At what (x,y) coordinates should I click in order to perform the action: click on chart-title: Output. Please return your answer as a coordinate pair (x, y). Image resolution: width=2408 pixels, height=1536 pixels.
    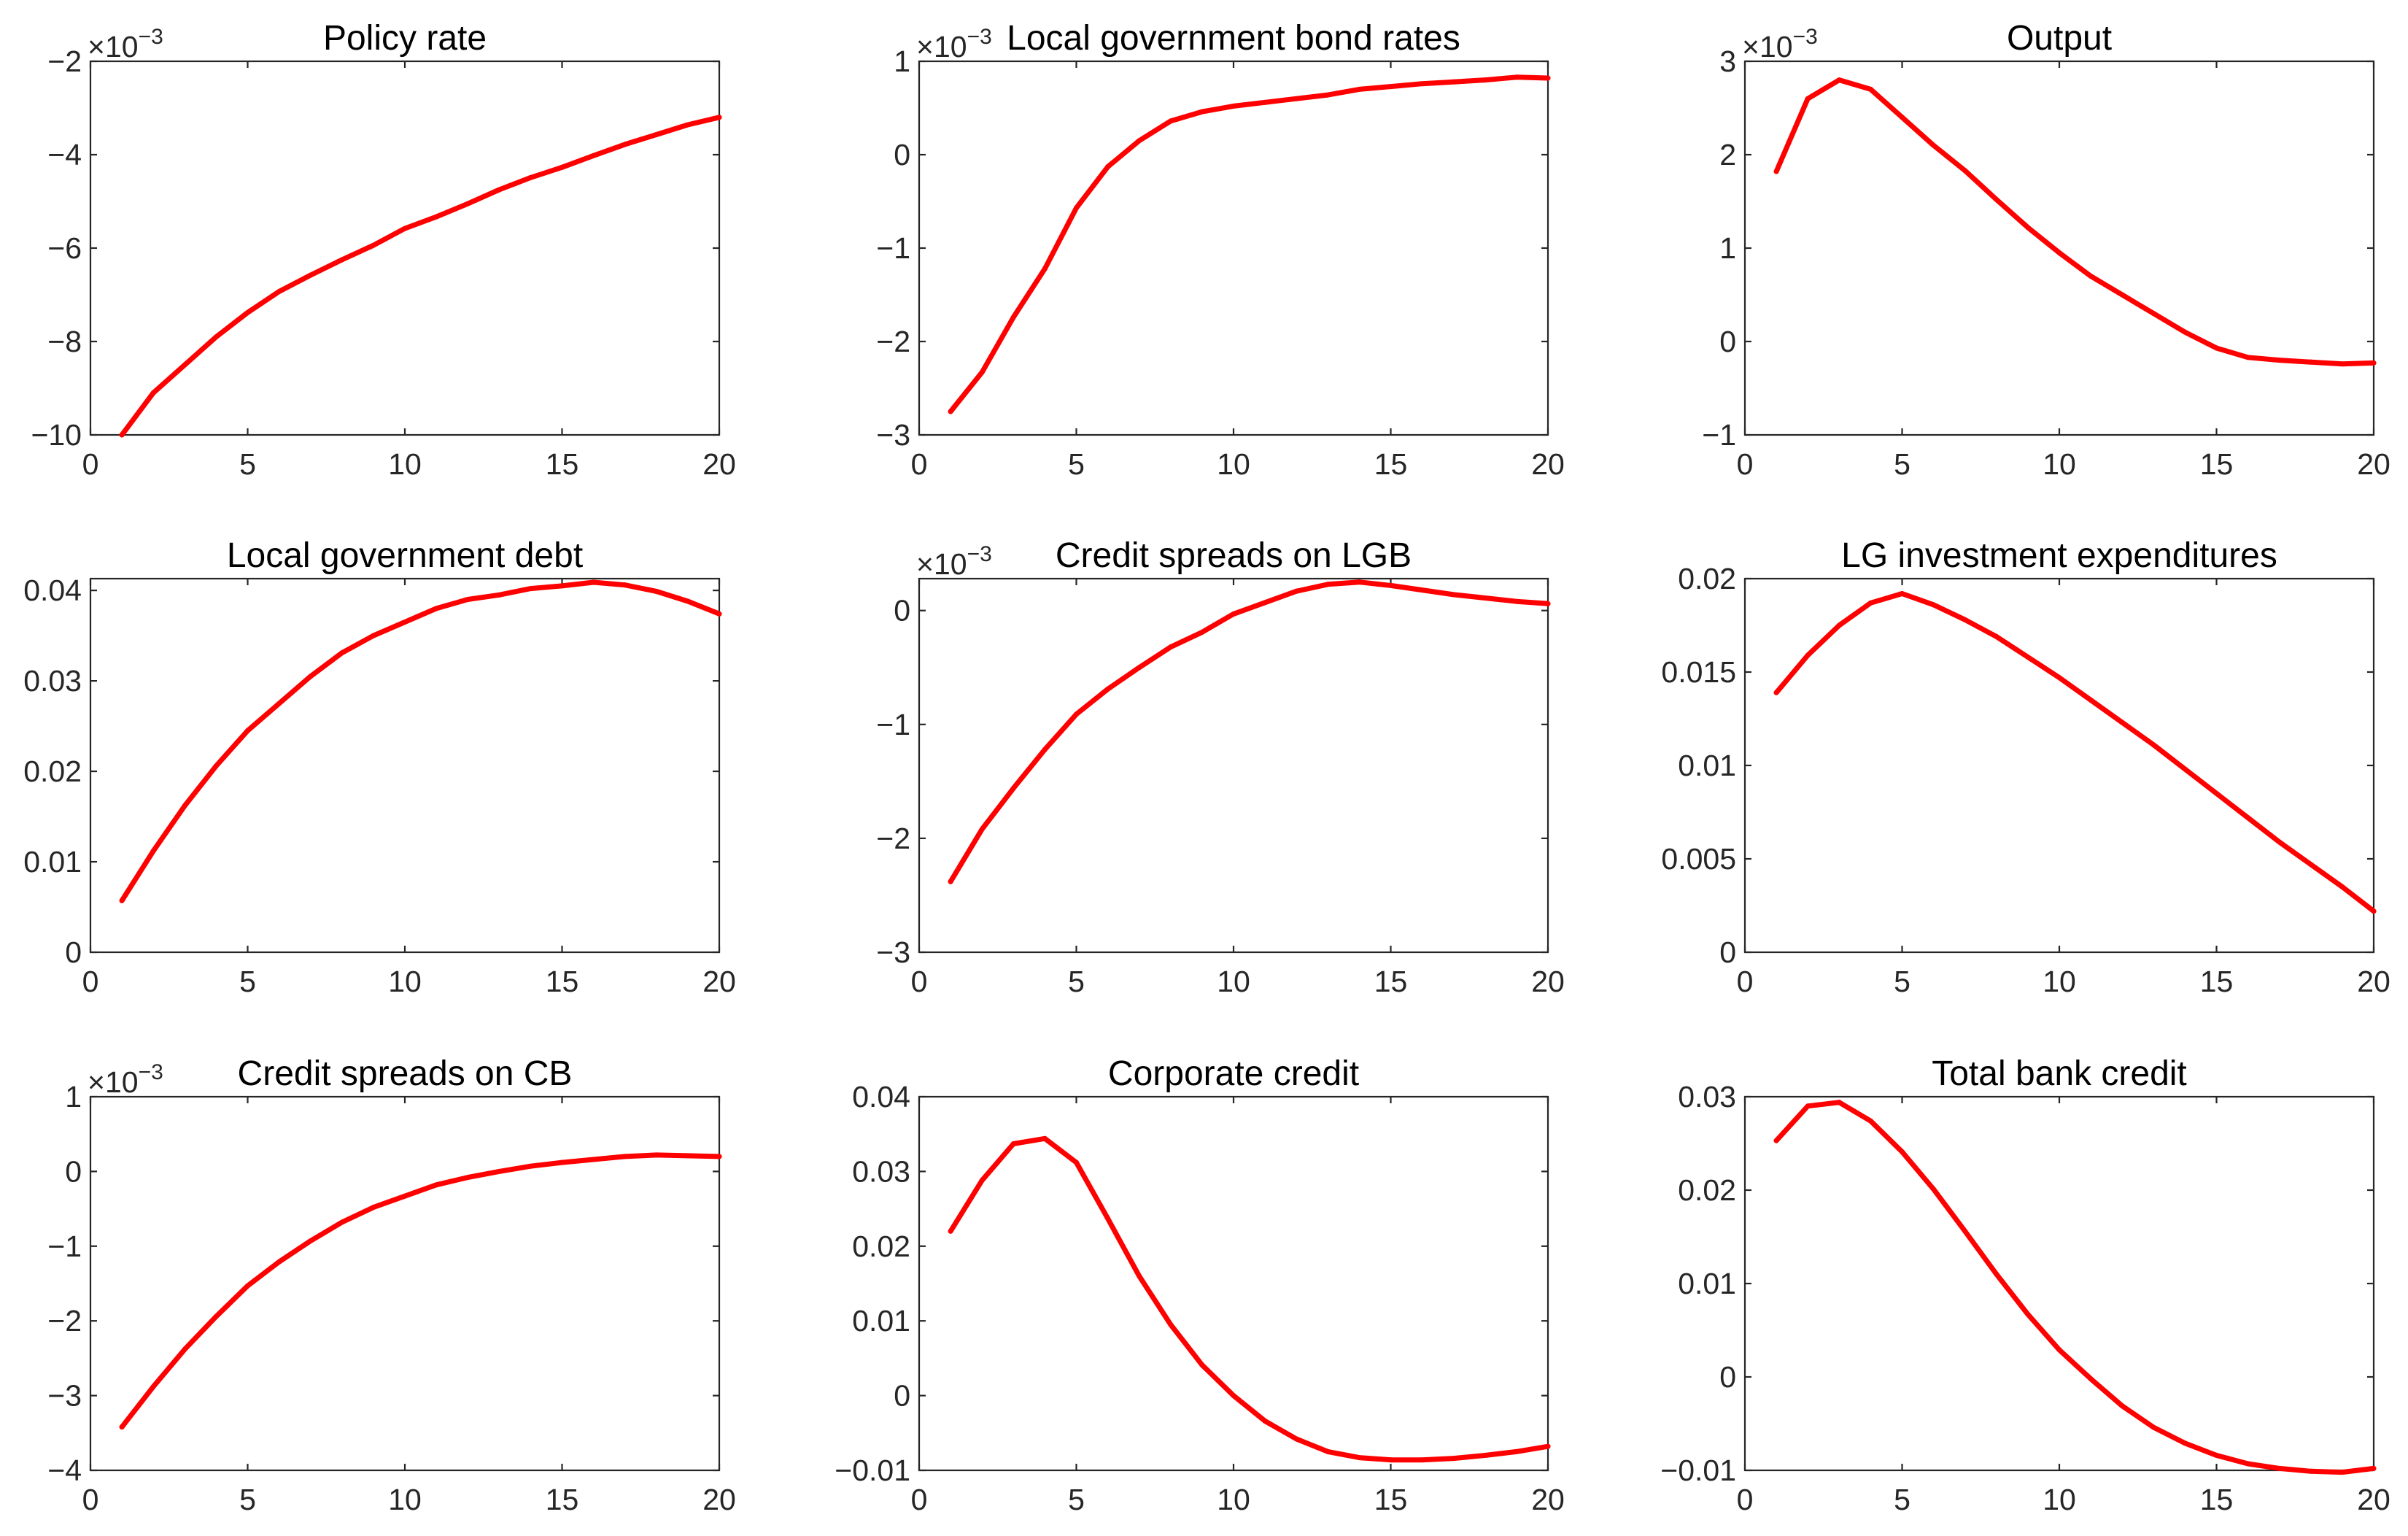
    Looking at the image, I should click on (2059, 38).